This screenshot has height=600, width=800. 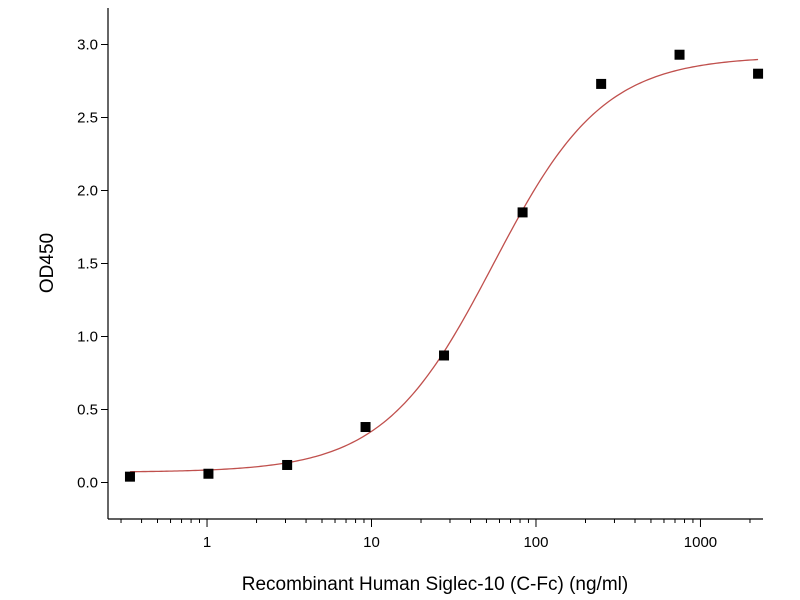 I want to click on x-ticks: 1 10 100 1000, so click(x=435, y=535).